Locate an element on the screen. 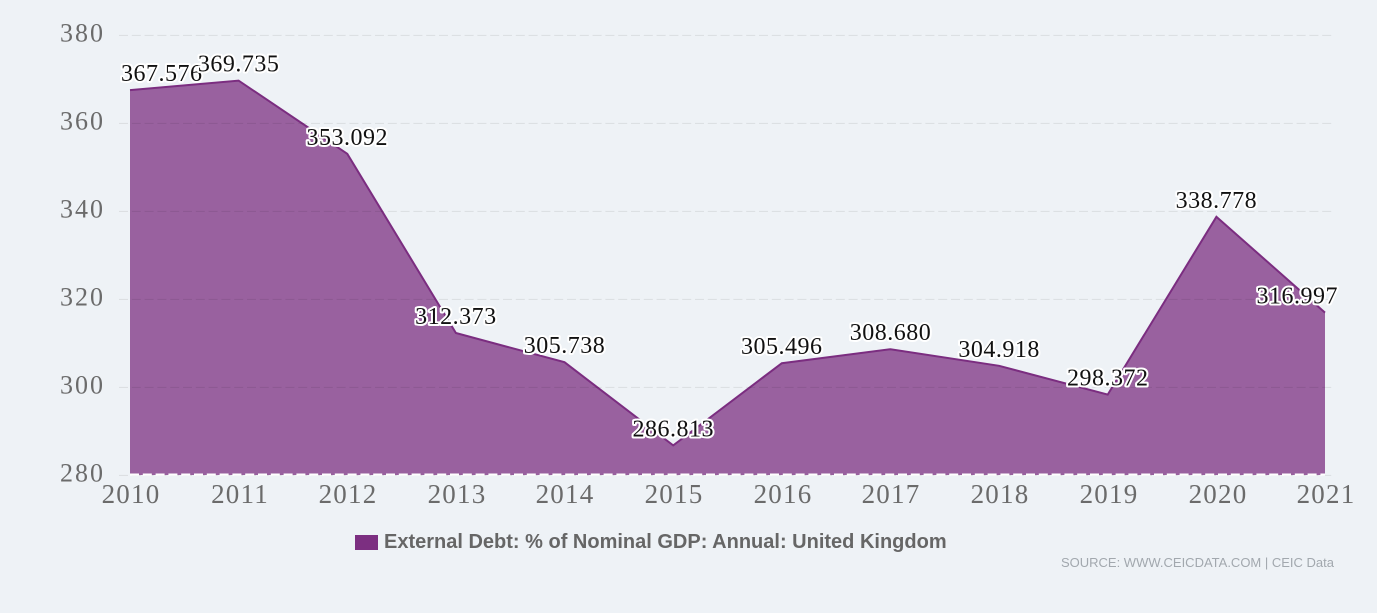 Image resolution: width=1377 pixels, height=613 pixels. svg-text: 2017 is located at coordinates (891, 494).